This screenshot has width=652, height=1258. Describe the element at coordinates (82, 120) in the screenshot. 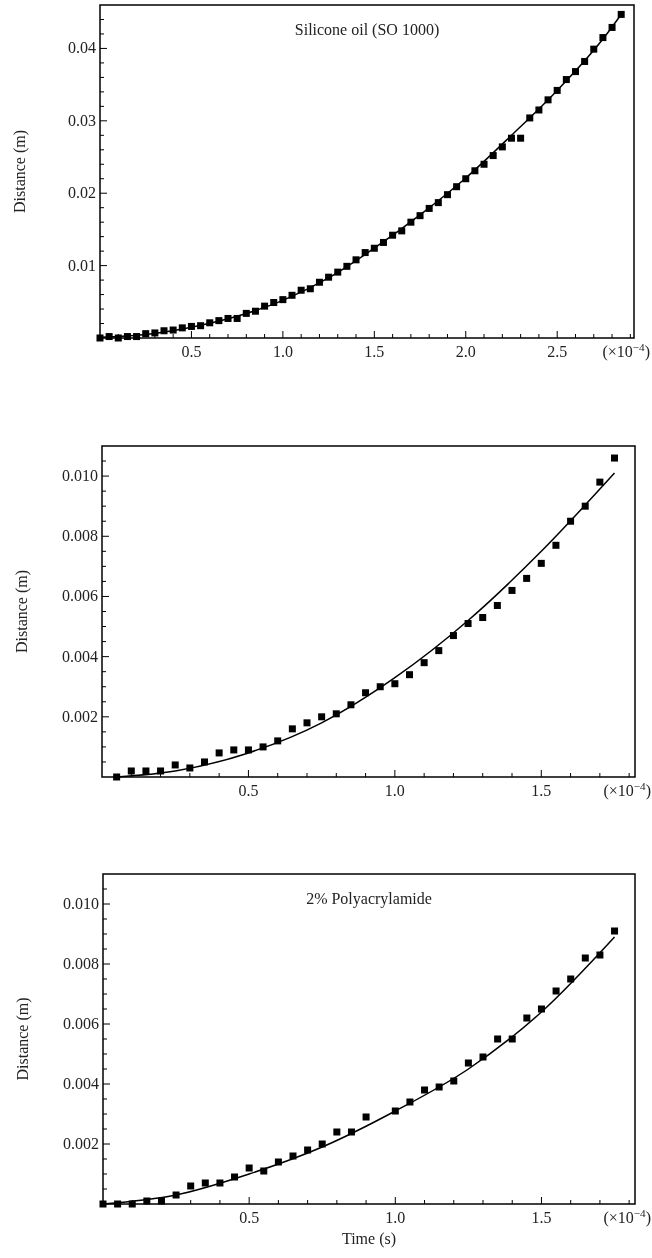

I see `y-tick-label: 0.03` at that location.